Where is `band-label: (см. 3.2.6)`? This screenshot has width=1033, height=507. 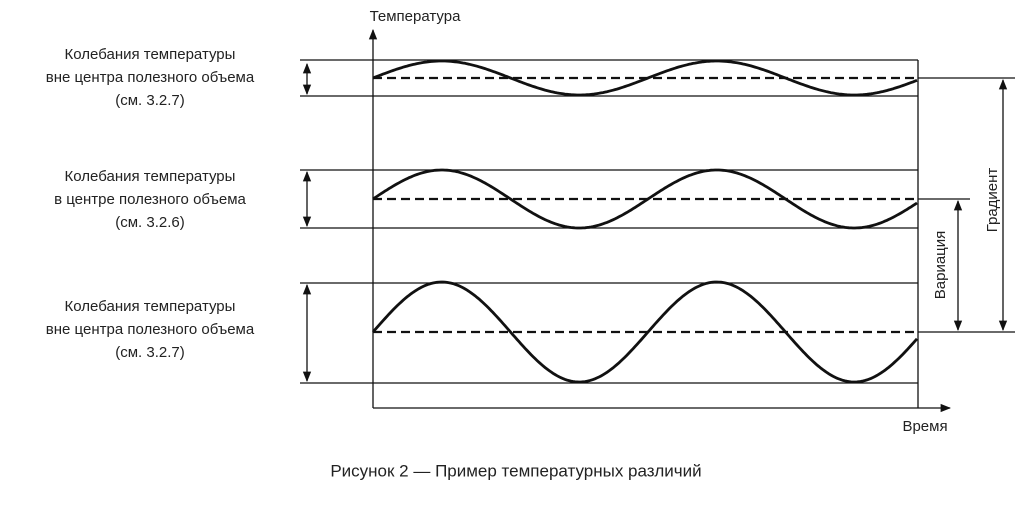 band-label: (см. 3.2.6) is located at coordinates (150, 222).